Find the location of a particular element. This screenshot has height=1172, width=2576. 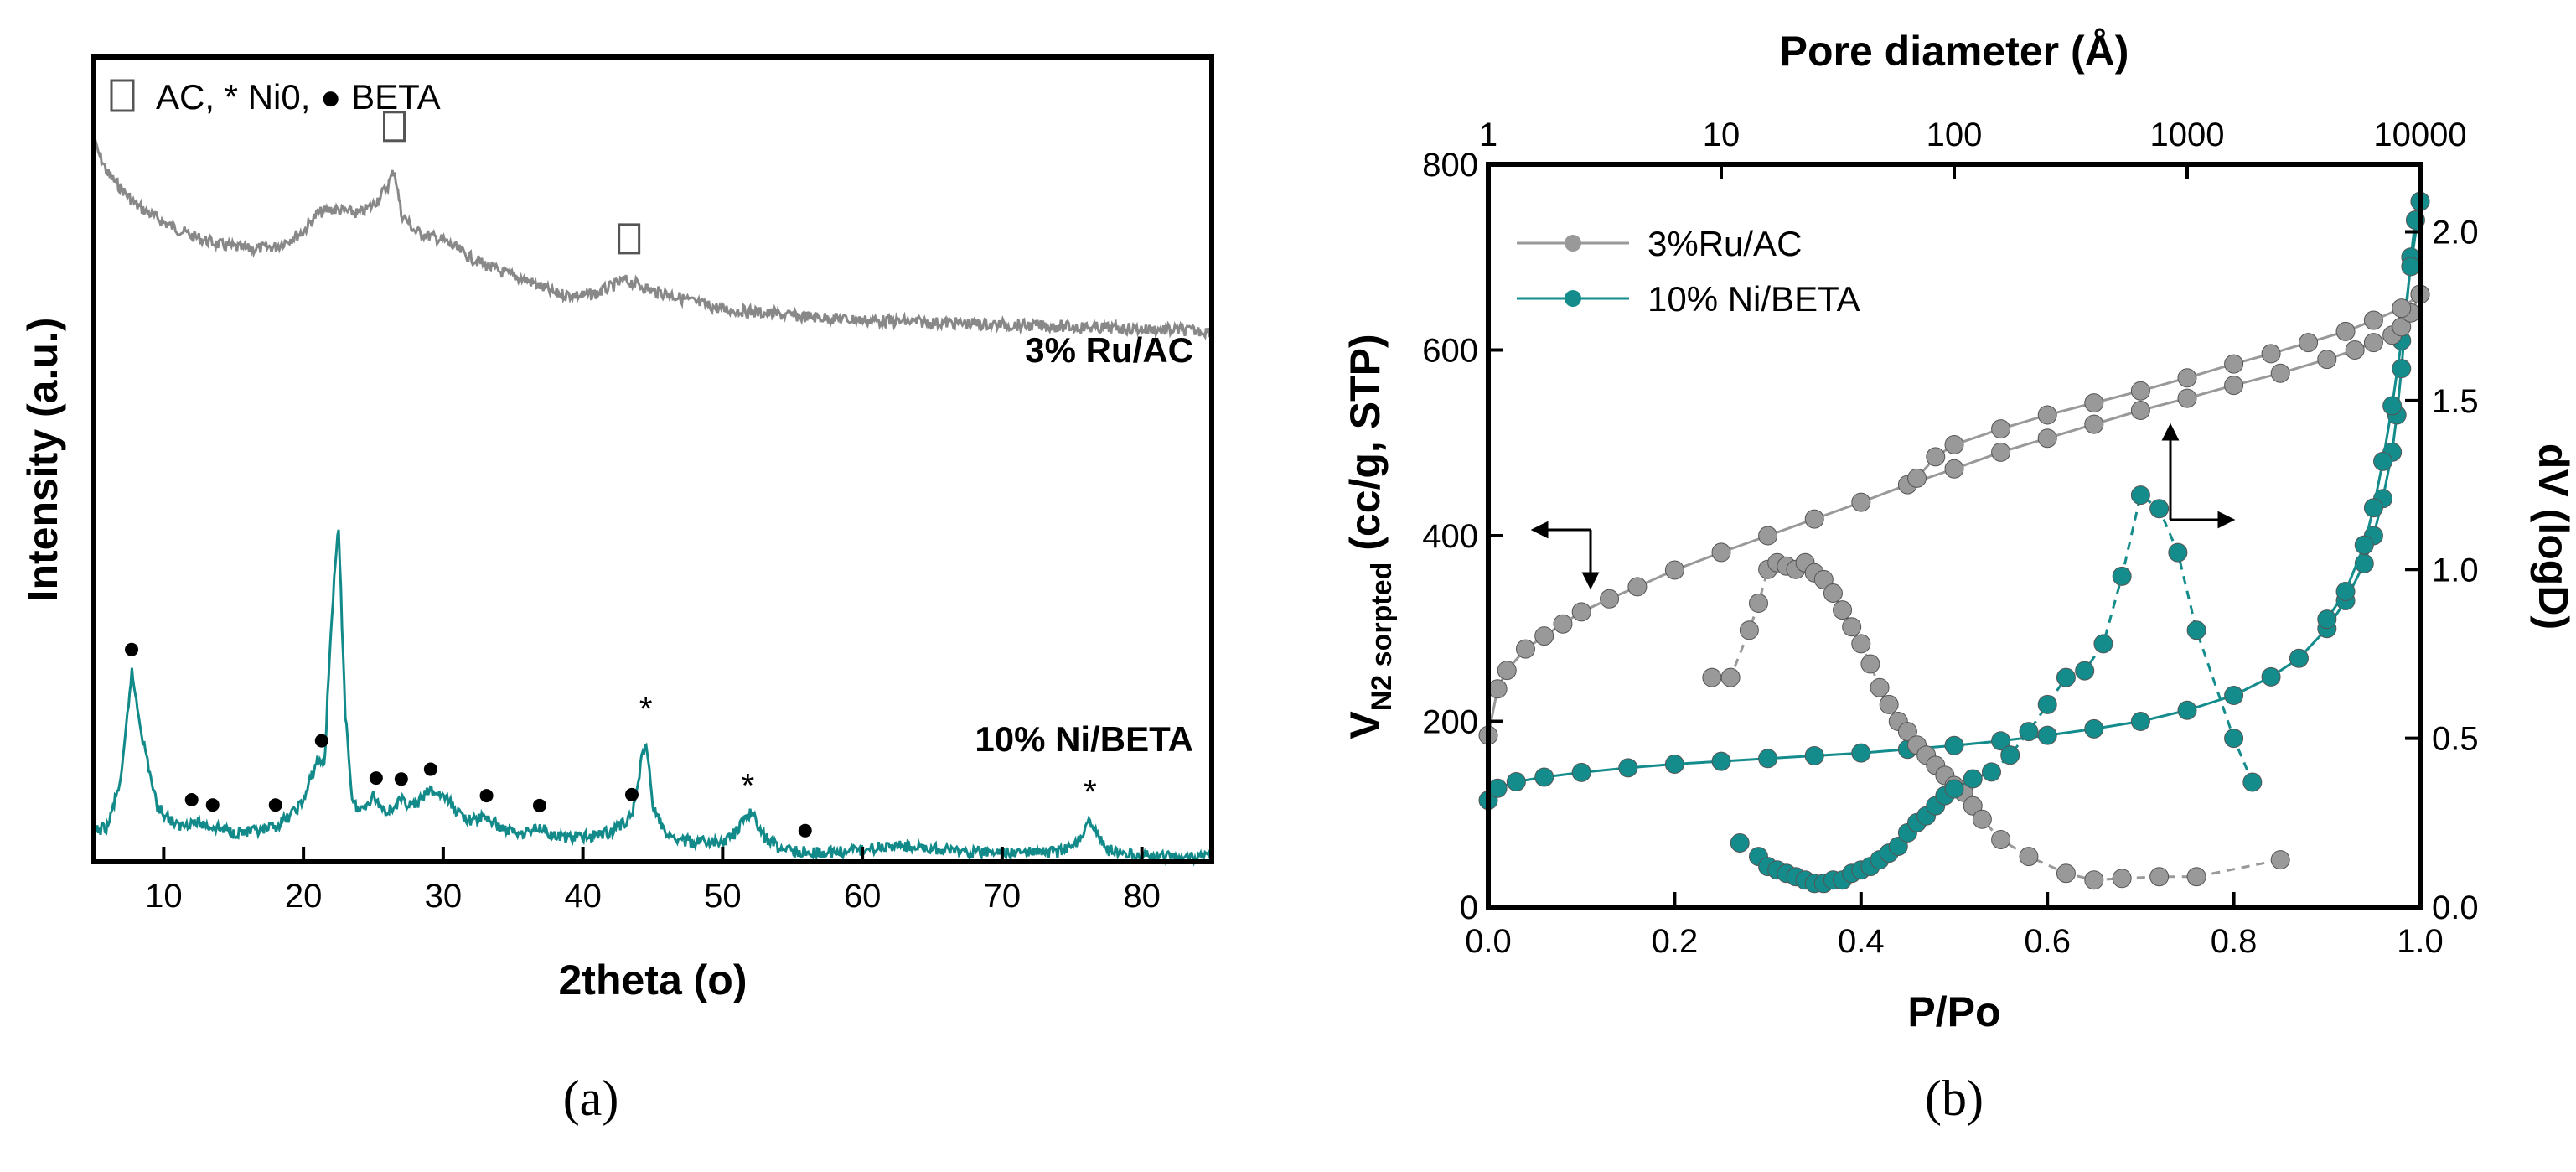

panel-b-top-xlabel: Pore diameter (Å) is located at coordinates (1954, 52).